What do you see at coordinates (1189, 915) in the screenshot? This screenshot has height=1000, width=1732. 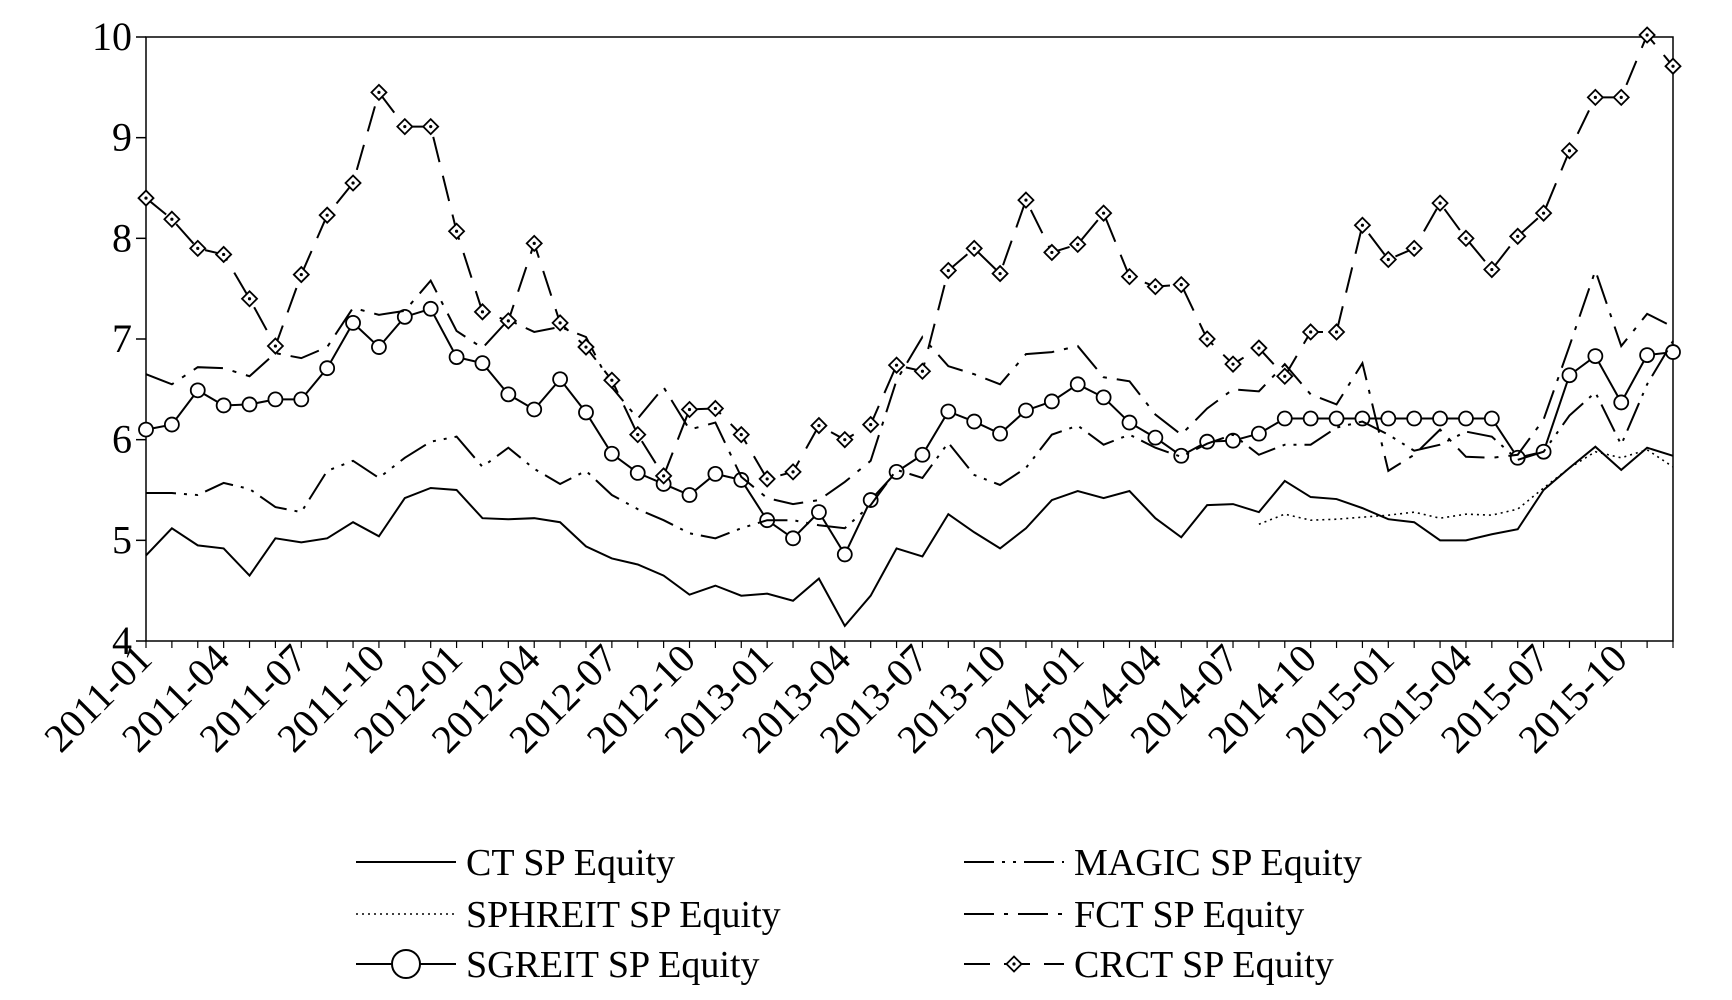 I see `legend-label: FCT SP Equity` at bounding box center [1189, 915].